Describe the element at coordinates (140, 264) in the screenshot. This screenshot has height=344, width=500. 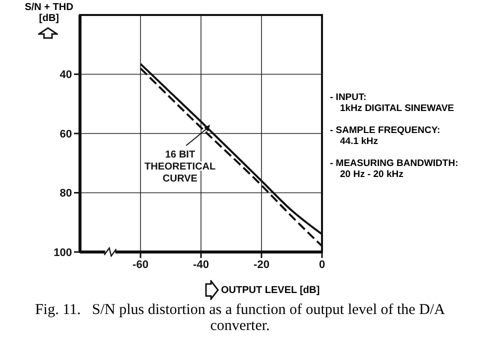
I see `x-tick-label: -60` at that location.